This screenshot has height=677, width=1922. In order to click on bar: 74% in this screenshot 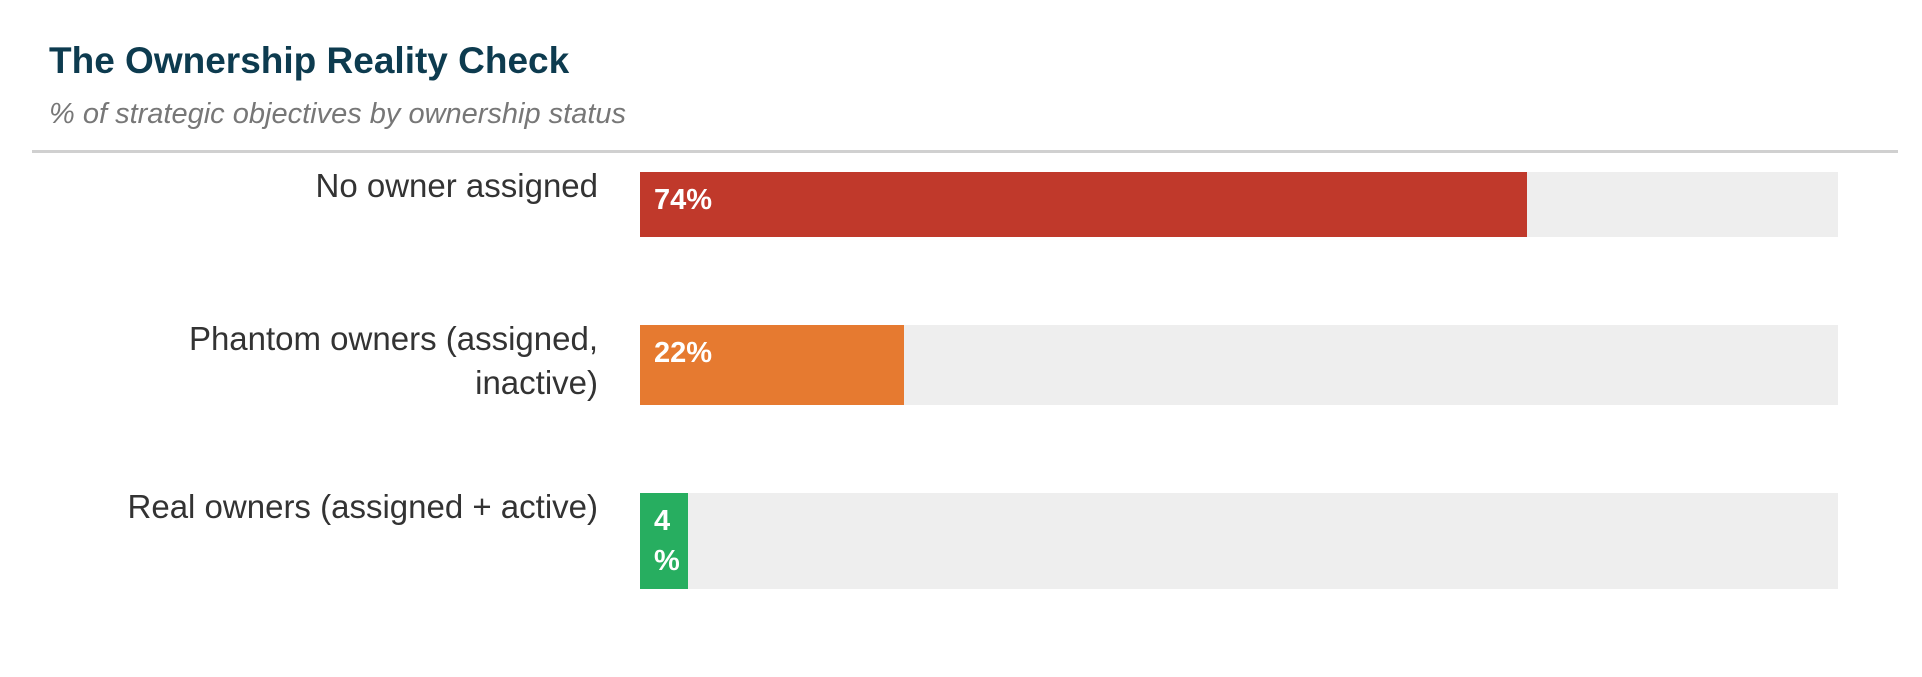, I will do `click(1083, 204)`.